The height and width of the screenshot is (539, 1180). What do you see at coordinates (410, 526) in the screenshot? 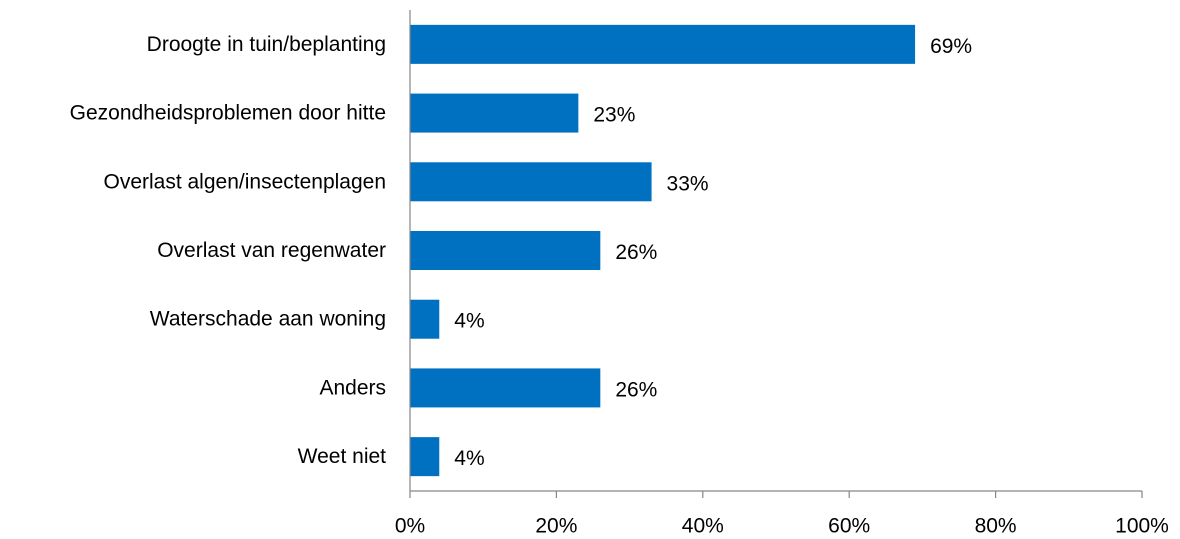
I see `x-tick-label-0: 0%` at bounding box center [410, 526].